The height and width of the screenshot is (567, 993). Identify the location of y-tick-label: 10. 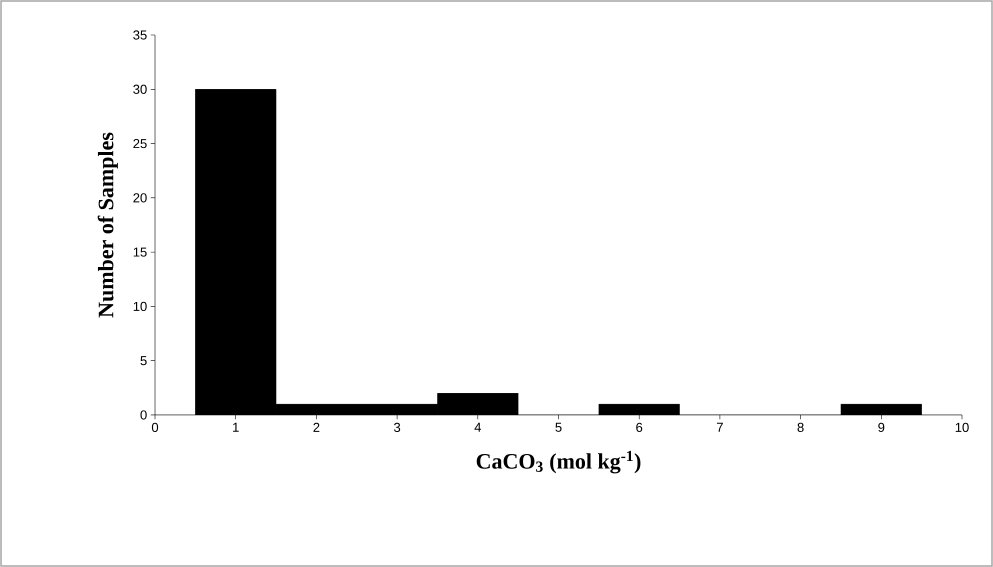
(140, 307).